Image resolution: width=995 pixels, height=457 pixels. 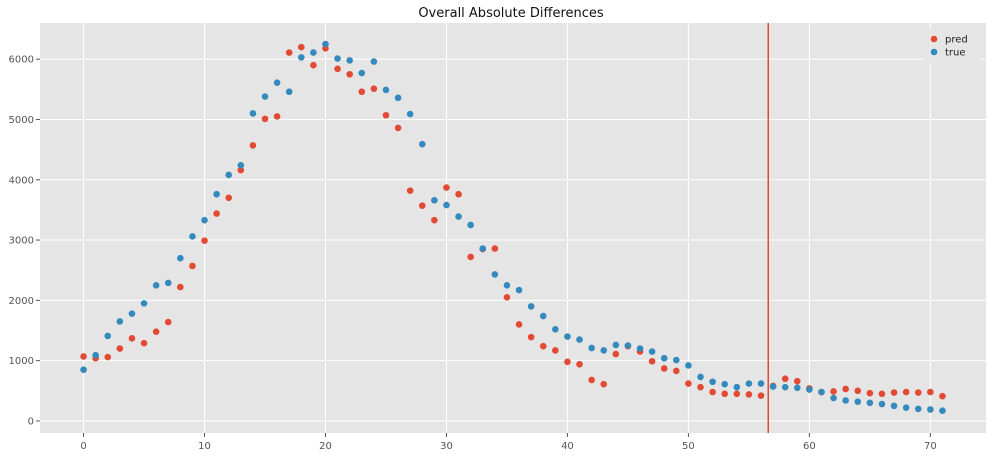 I want to click on y-tick-label: 3000, so click(x=21, y=241).